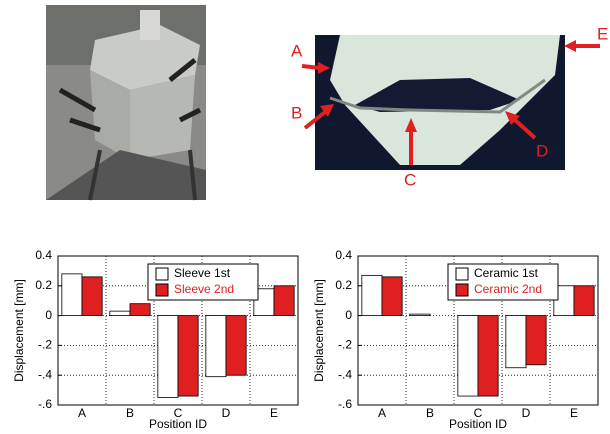 The width and height of the screenshot is (610, 434). Describe the element at coordinates (410, 179) in the screenshot. I see `photo-label: C` at that location.